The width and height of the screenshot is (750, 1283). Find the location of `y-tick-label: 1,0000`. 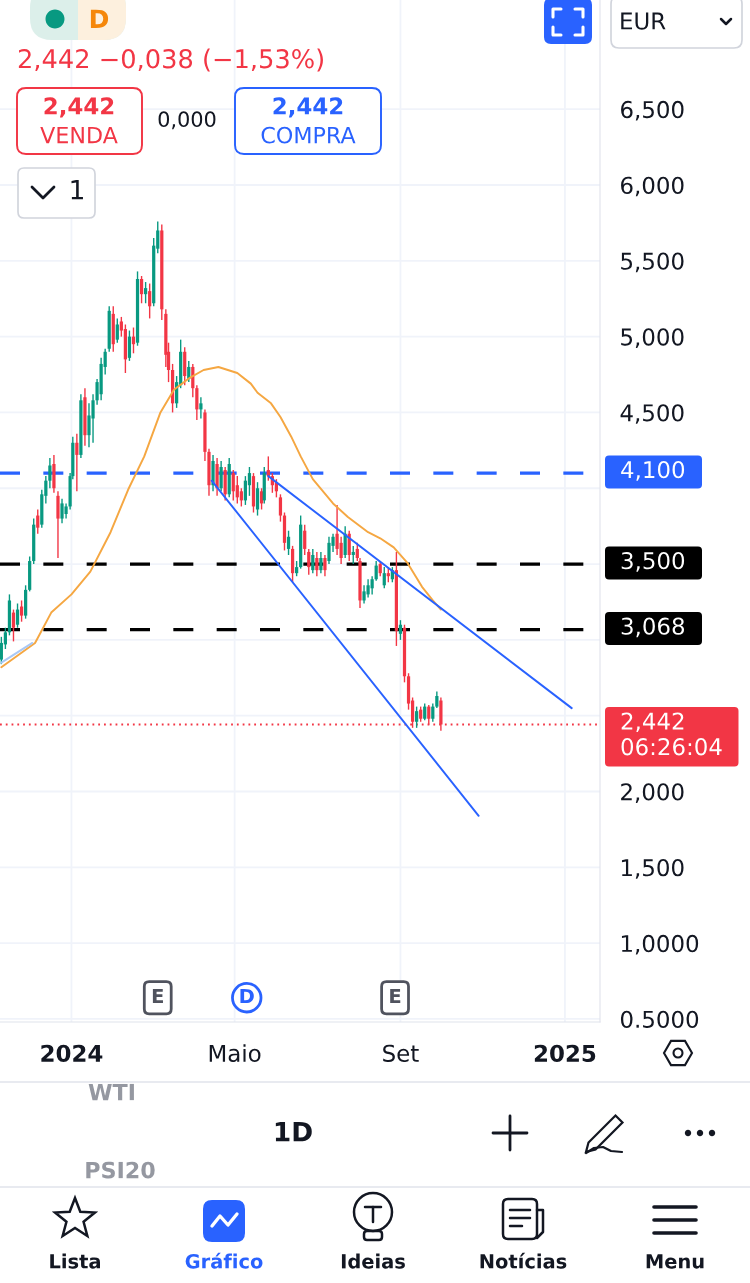

y-tick-label: 1,0000 is located at coordinates (660, 944).